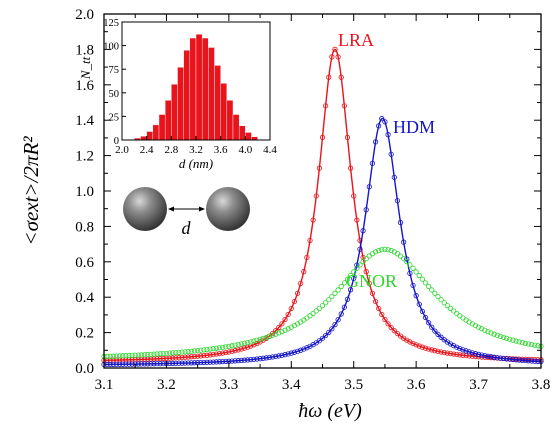 The width and height of the screenshot is (554, 427). I want to click on inset-x-tick-label-6: 4.4, so click(270, 150).